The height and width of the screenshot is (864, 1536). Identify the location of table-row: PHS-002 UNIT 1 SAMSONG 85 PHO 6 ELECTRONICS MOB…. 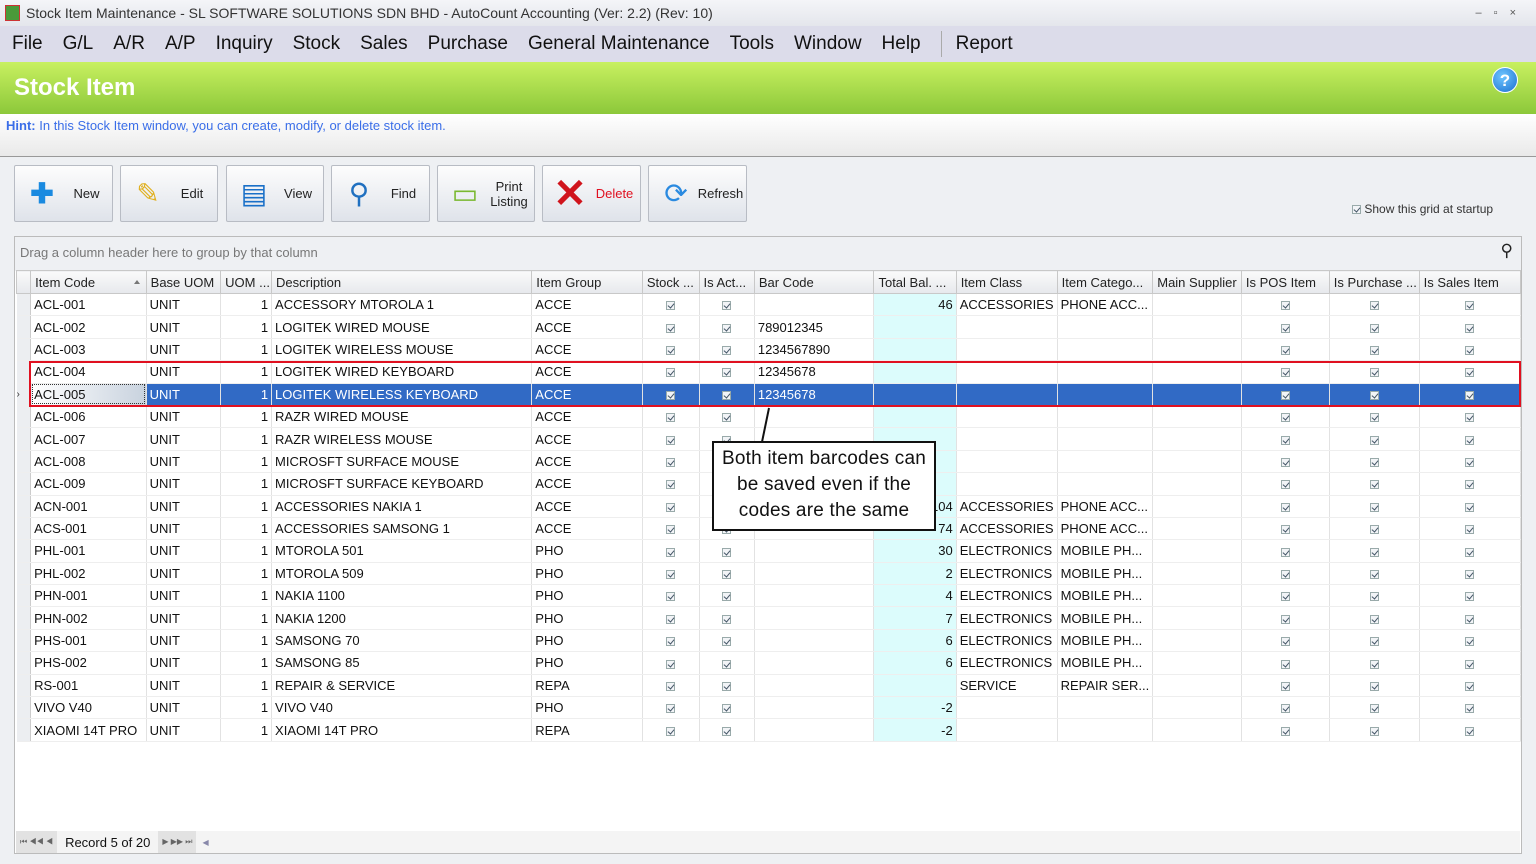
(769, 663).